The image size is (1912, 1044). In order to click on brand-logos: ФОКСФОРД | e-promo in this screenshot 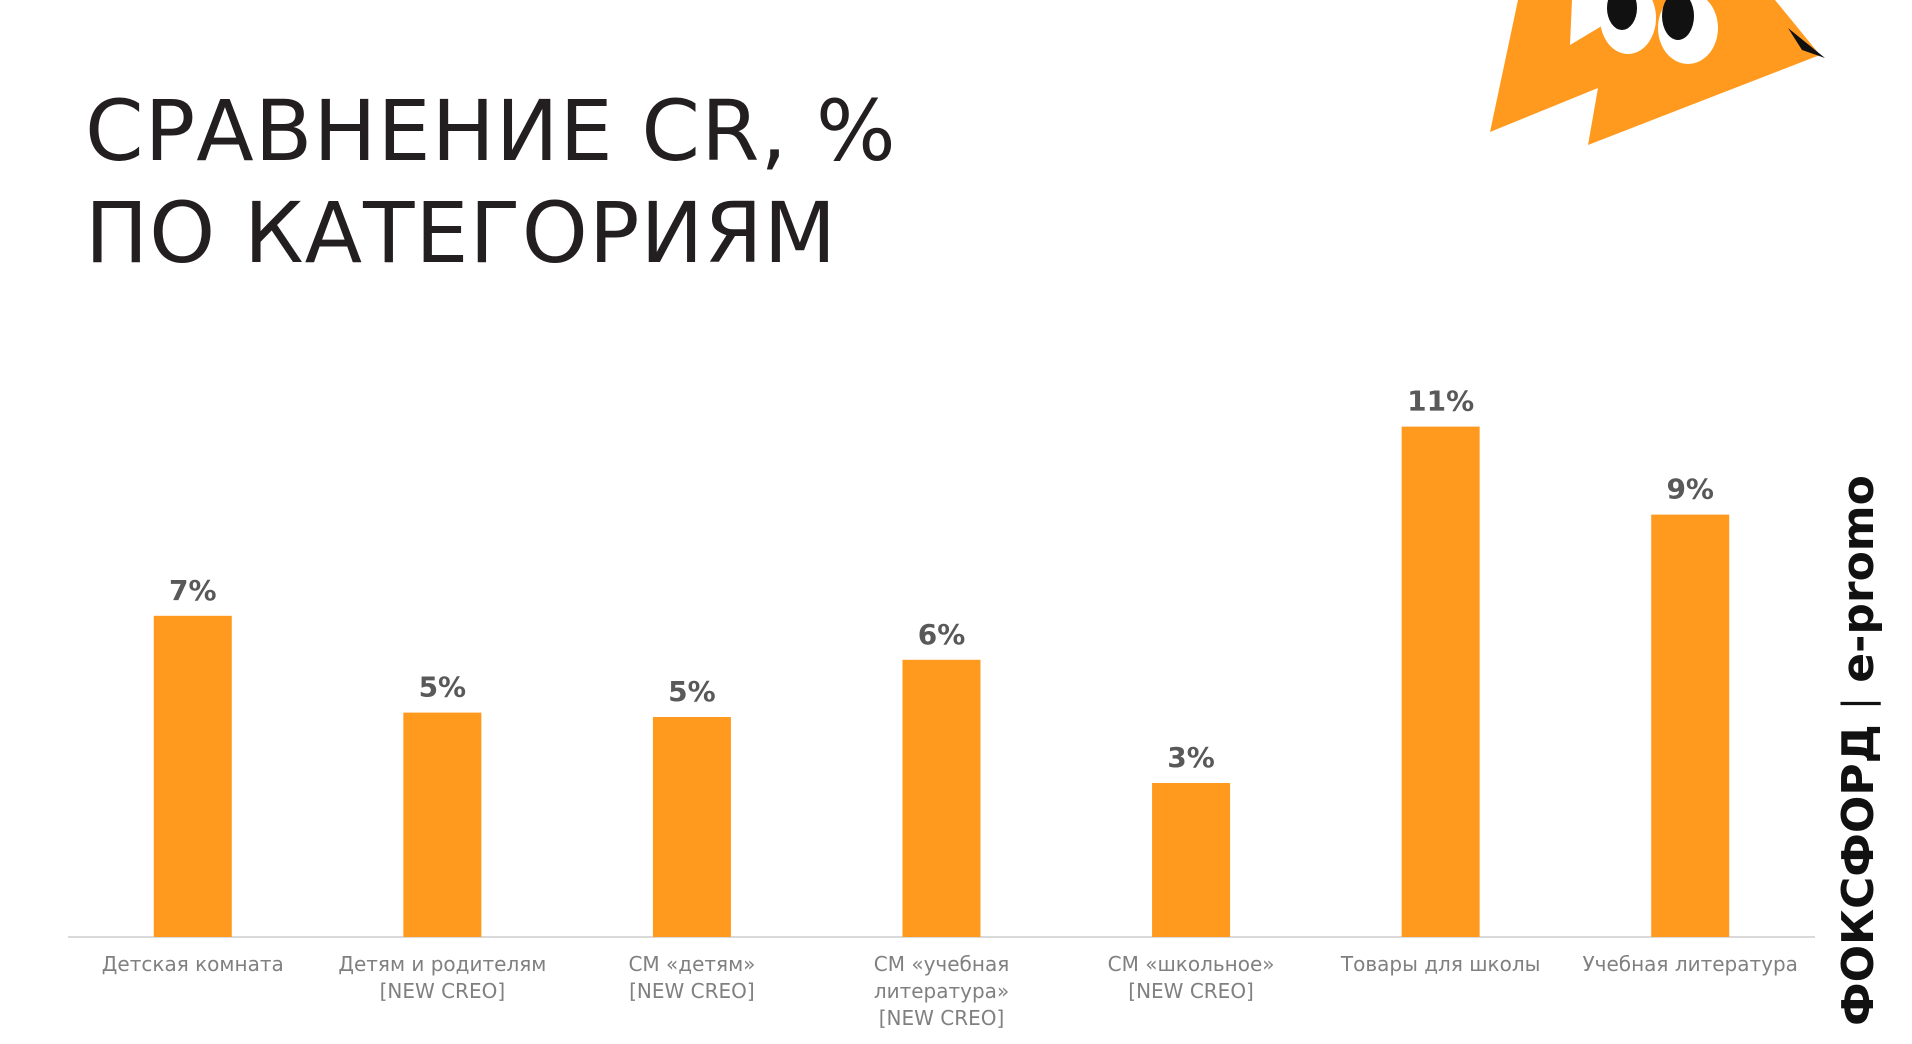, I will do `click(1858, 757)`.